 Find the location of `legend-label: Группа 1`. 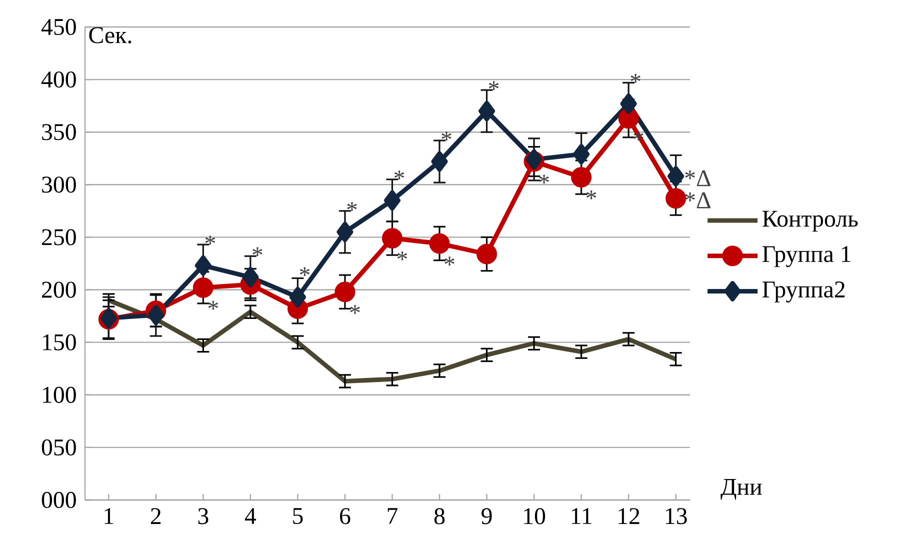

legend-label: Группа 1 is located at coordinates (806, 257).